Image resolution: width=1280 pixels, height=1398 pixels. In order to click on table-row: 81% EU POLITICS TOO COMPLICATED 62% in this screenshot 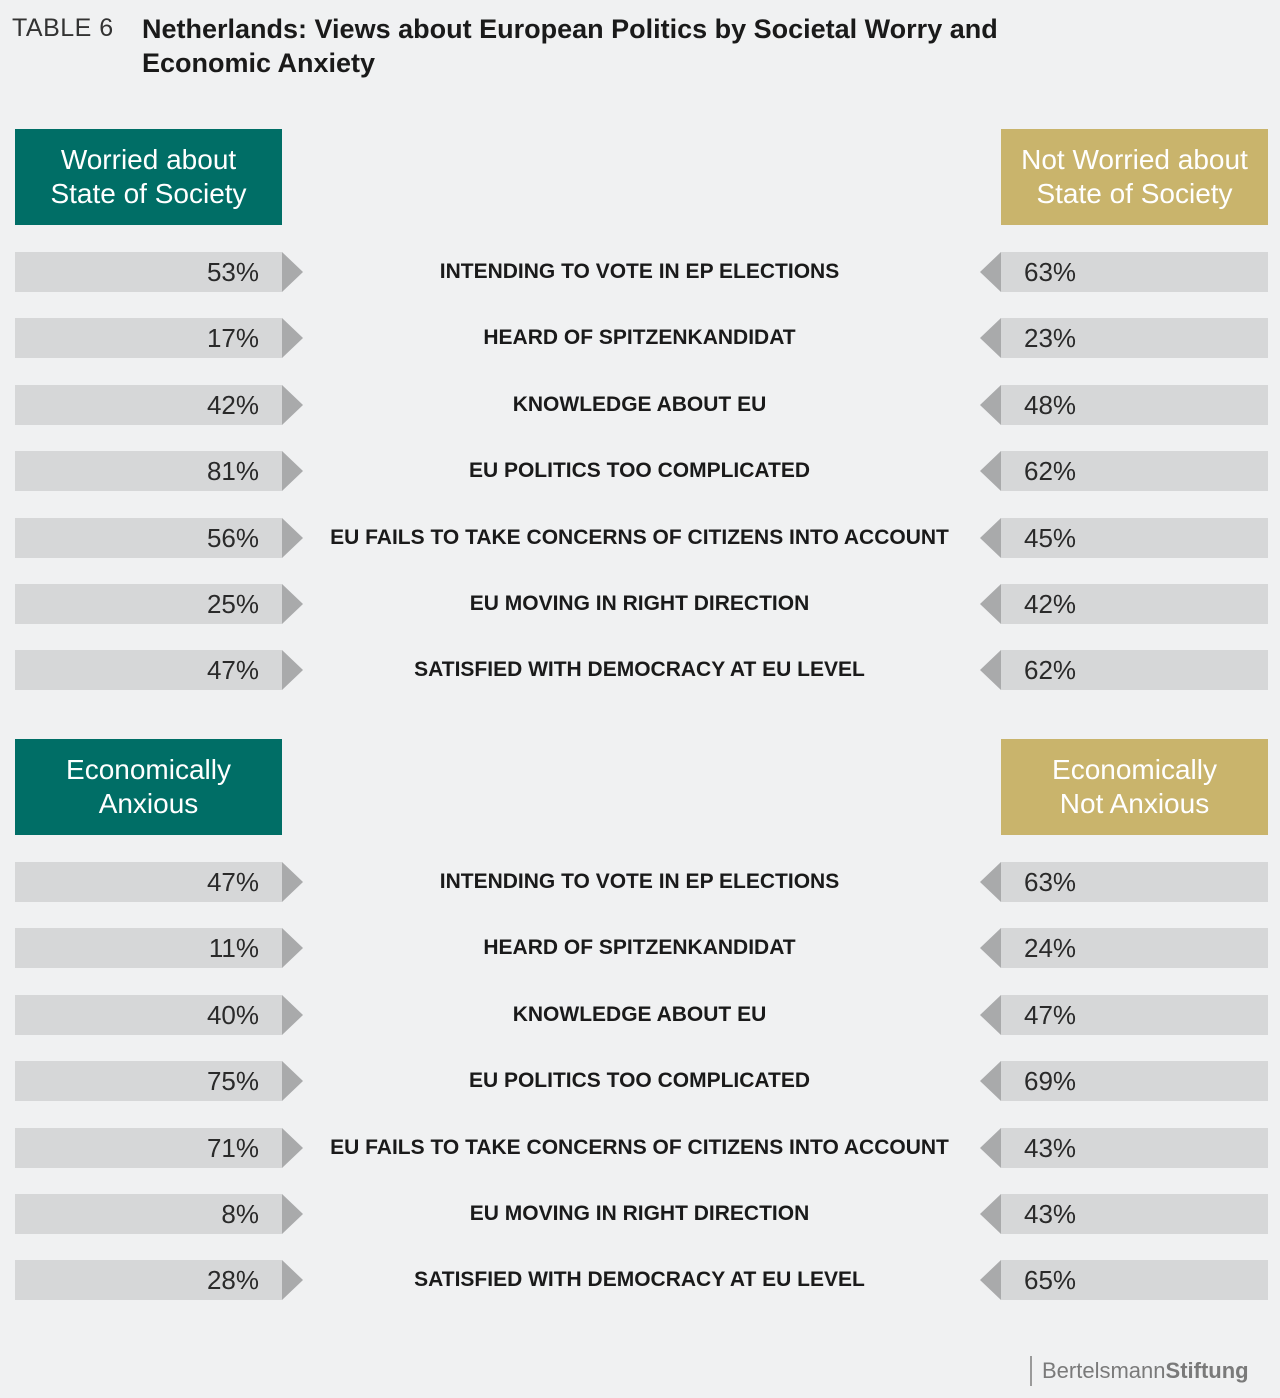, I will do `click(640, 471)`.